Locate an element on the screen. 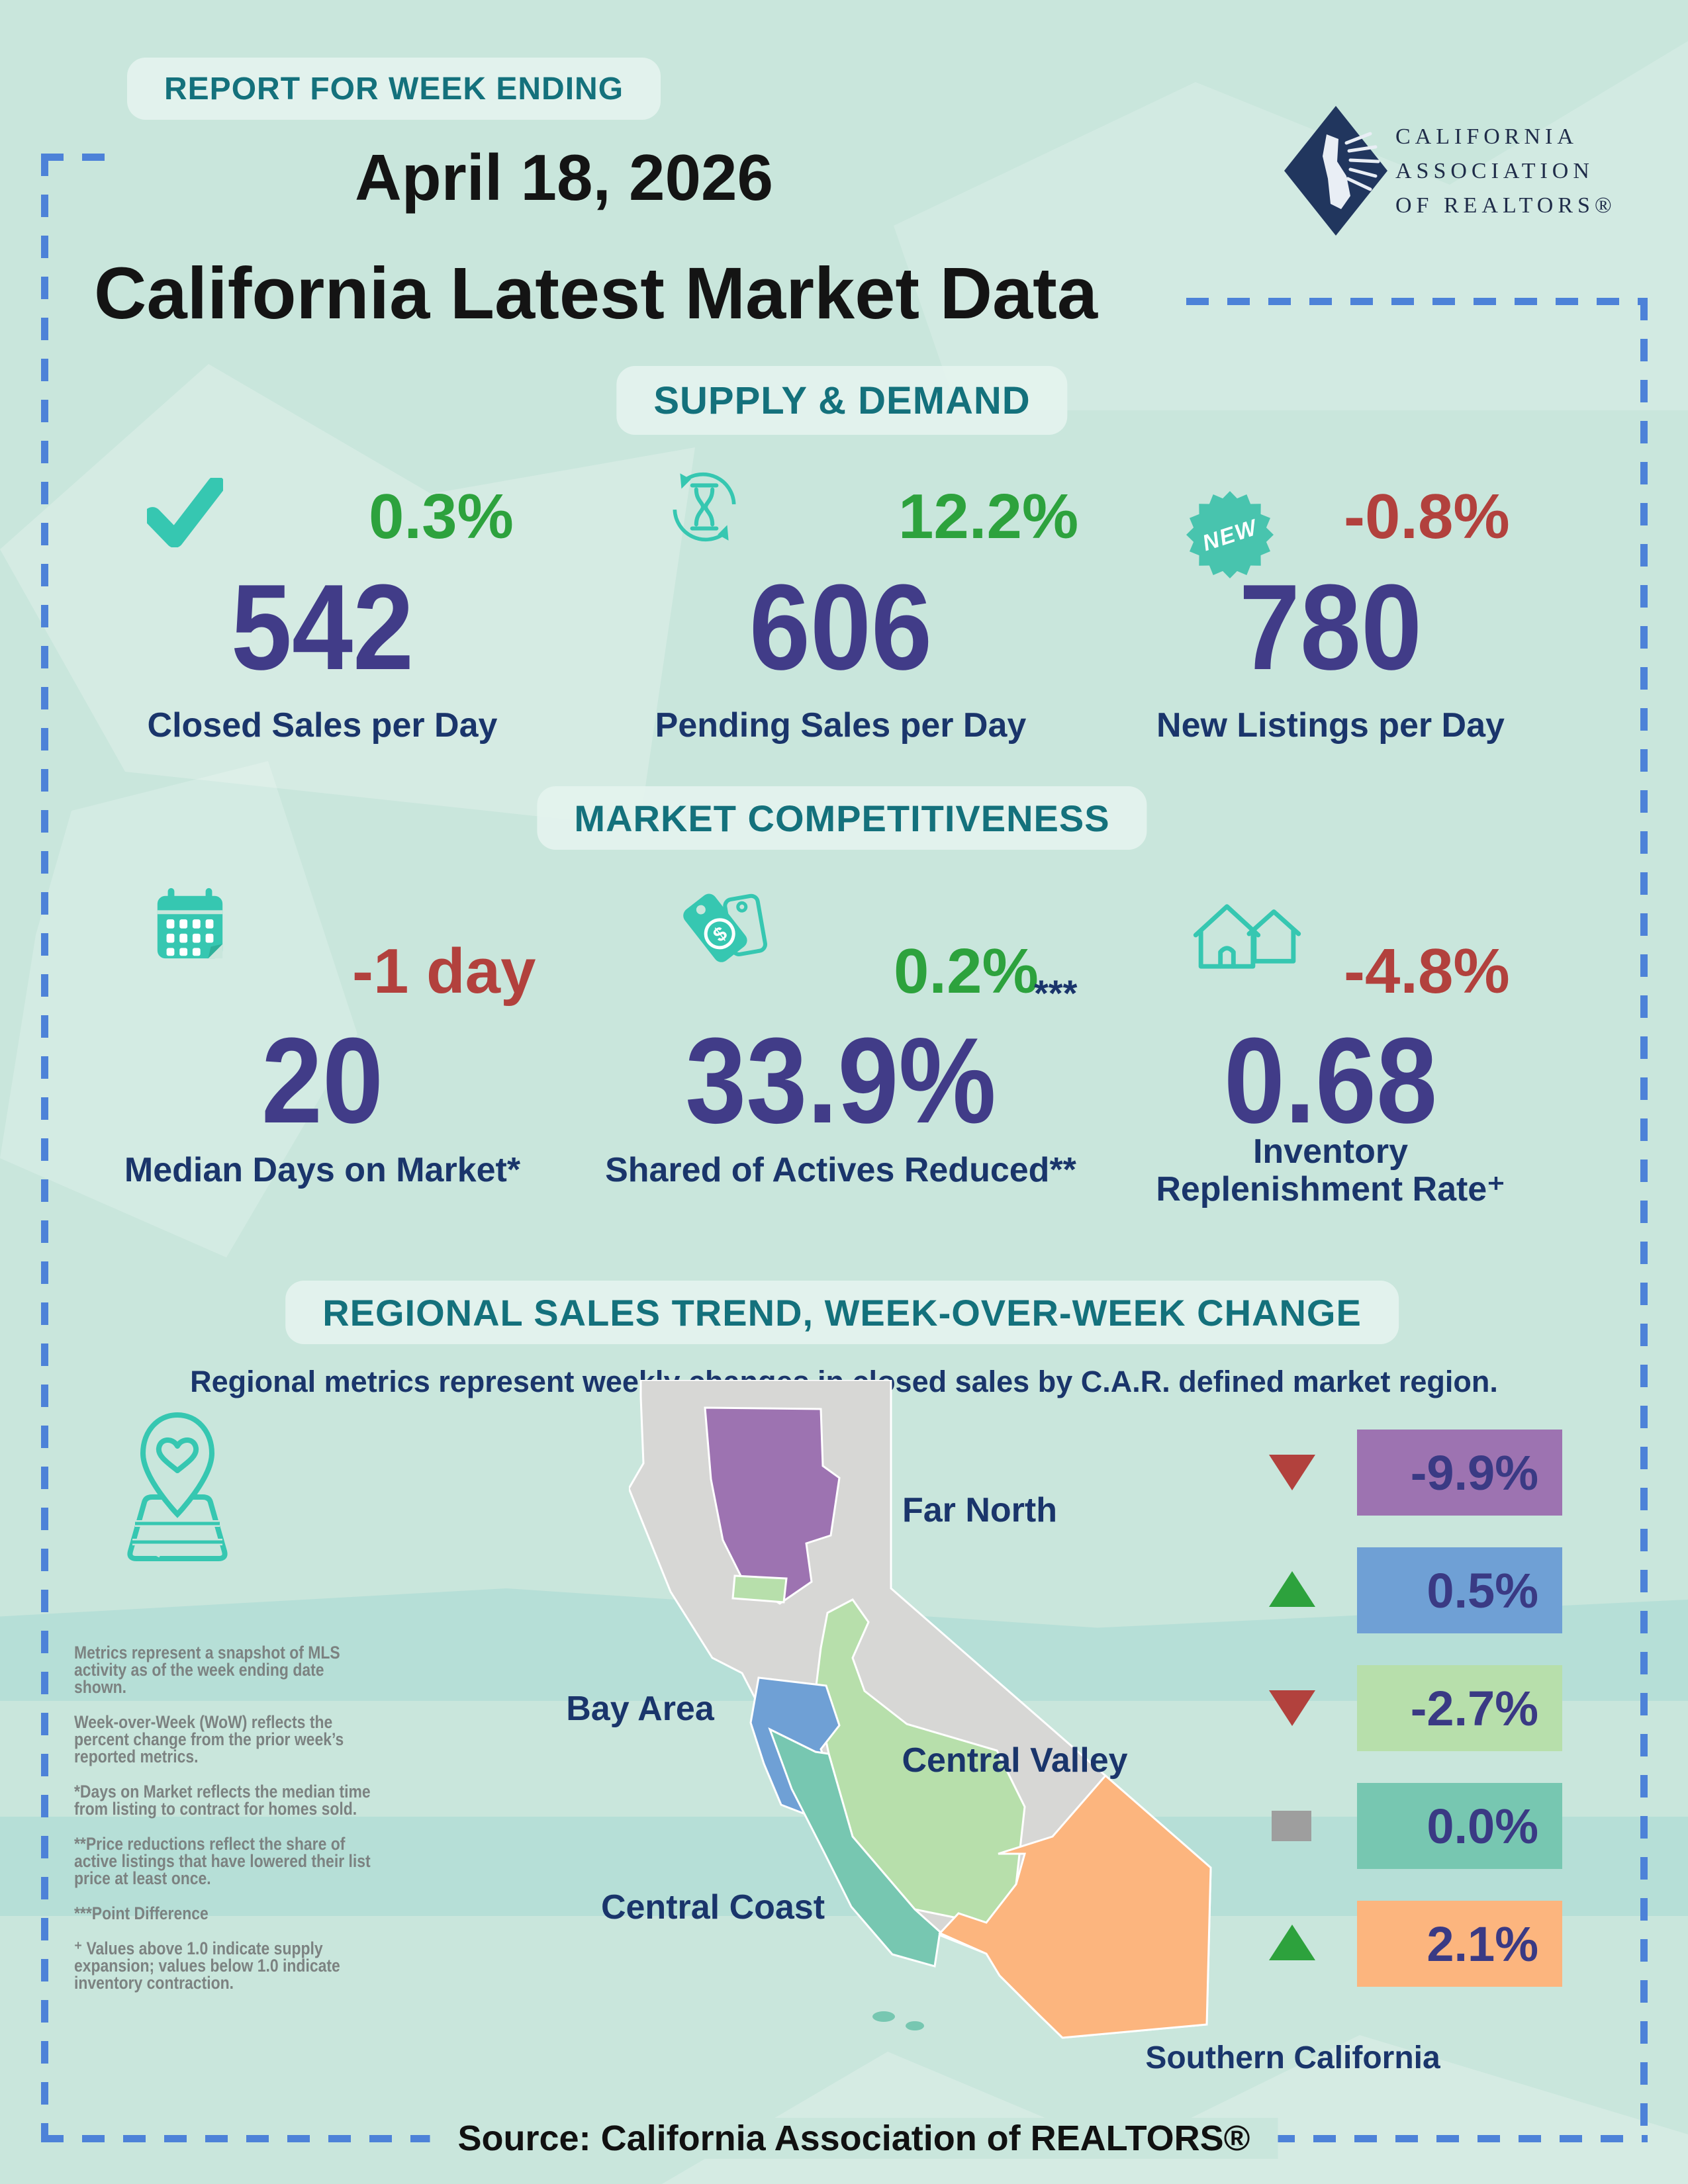 This screenshot has height=2184, width=1688. legend-row-bay-area: 0.5% is located at coordinates (1413, 1590).